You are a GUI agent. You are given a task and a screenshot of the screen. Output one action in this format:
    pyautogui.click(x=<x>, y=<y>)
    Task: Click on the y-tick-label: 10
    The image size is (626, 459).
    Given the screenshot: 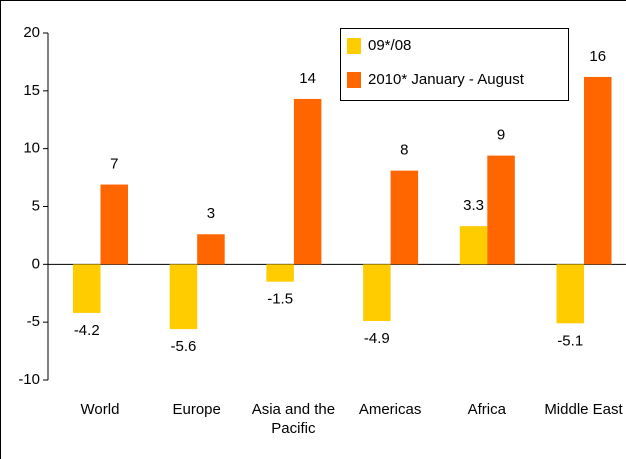 What is the action you would take?
    pyautogui.click(x=31, y=148)
    